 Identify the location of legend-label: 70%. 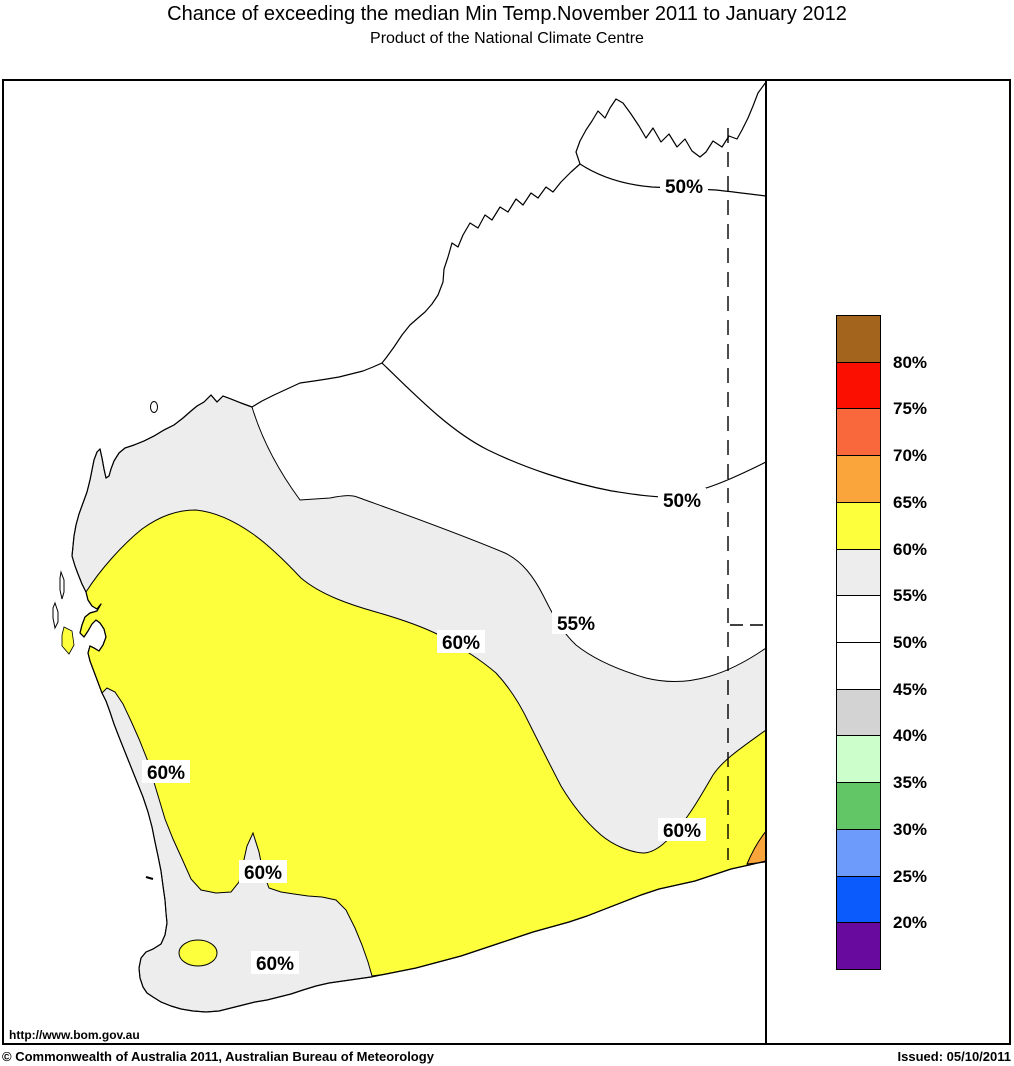
(910, 455).